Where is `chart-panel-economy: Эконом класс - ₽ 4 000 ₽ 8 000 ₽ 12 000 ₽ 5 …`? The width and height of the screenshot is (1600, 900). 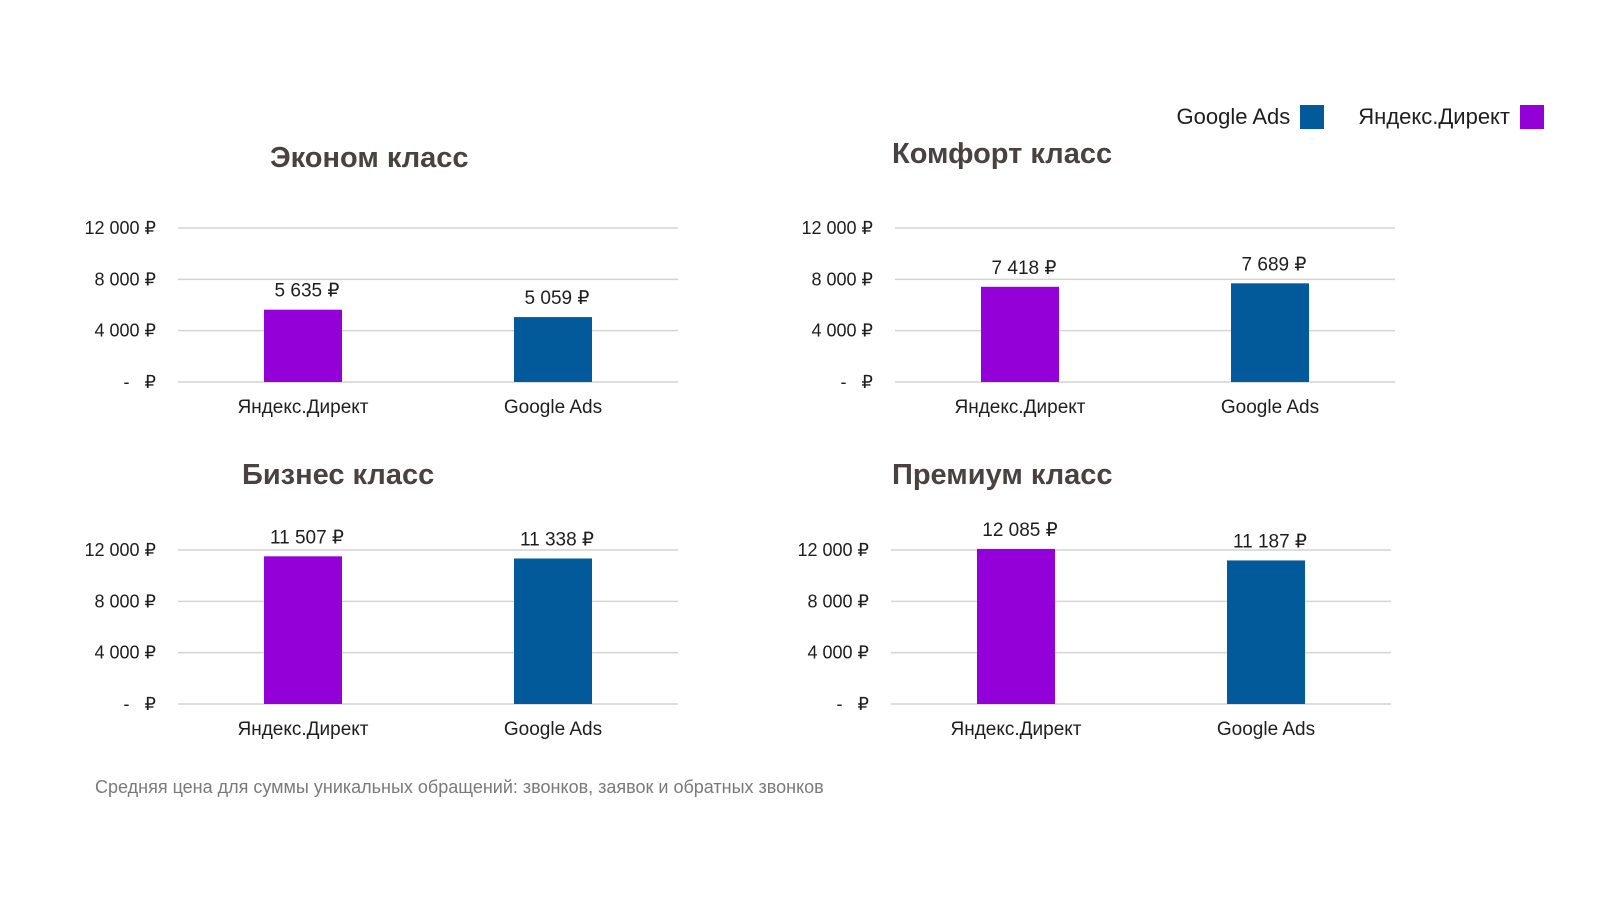 chart-panel-economy: Эконом класс - ₽ 4 000 ₽ 8 000 ₽ 12 000 ₽ 5 … is located at coordinates (410, 292).